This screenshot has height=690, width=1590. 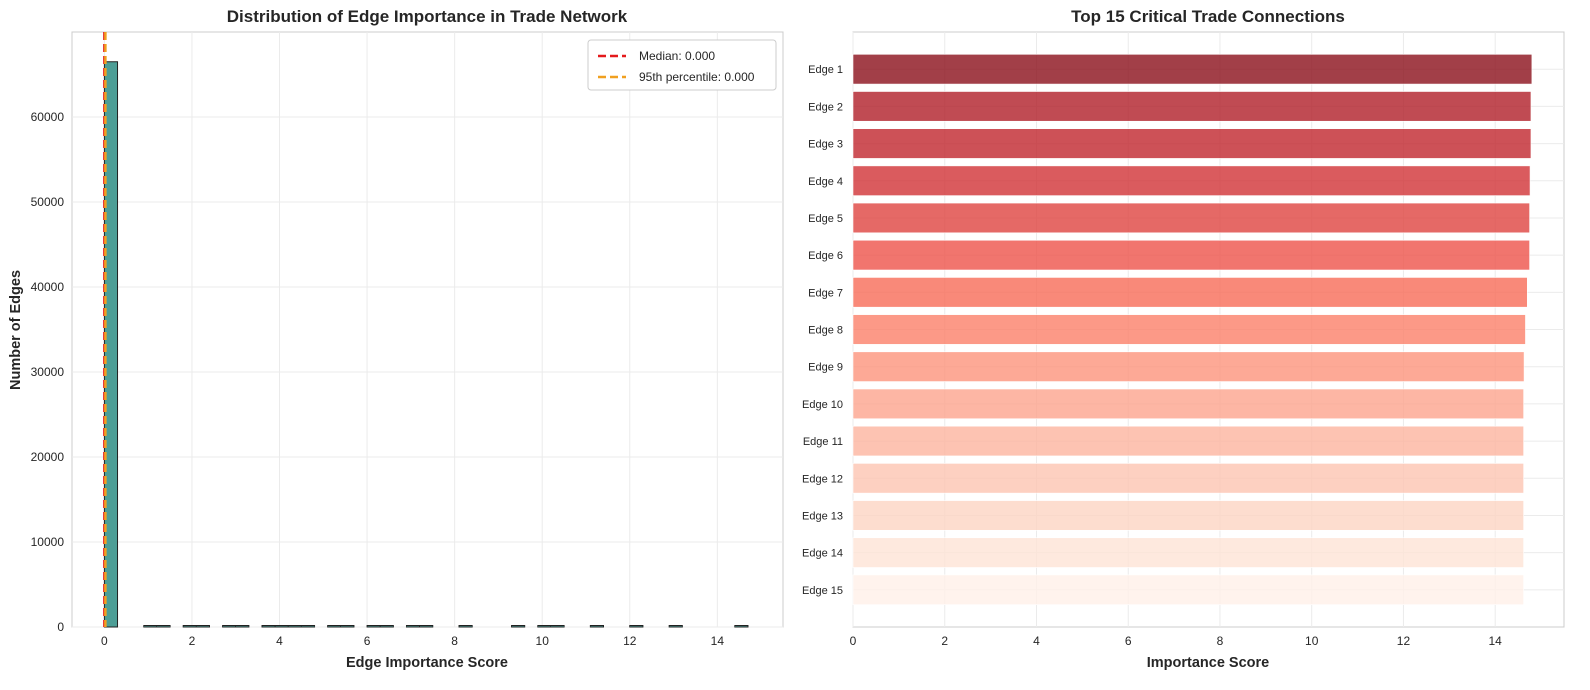 What do you see at coordinates (60, 627) in the screenshot?
I see `histogram-y-tick-label: 0` at bounding box center [60, 627].